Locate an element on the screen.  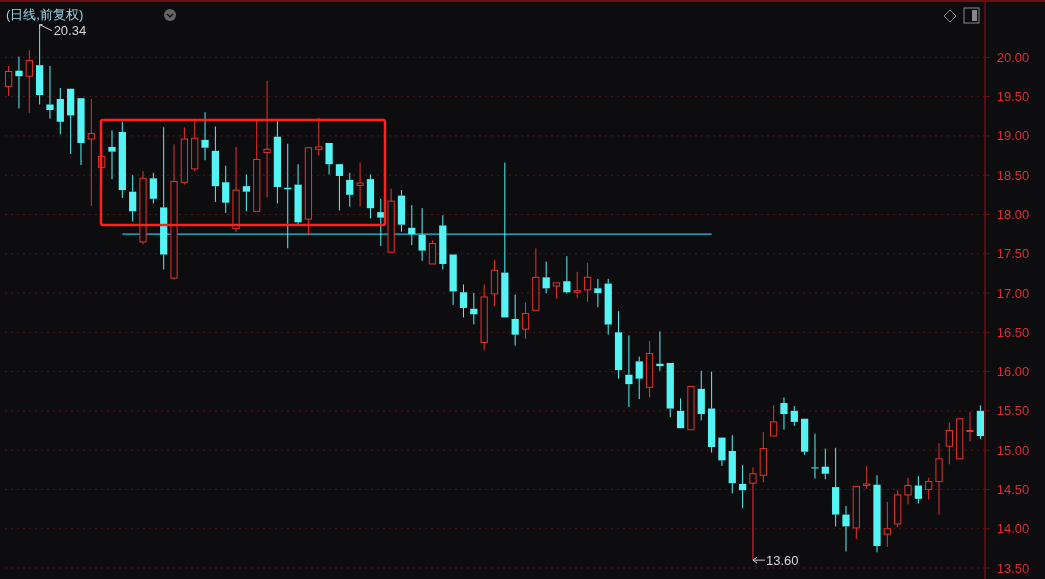
text: (日线,前复权) is located at coordinates (45, 14).